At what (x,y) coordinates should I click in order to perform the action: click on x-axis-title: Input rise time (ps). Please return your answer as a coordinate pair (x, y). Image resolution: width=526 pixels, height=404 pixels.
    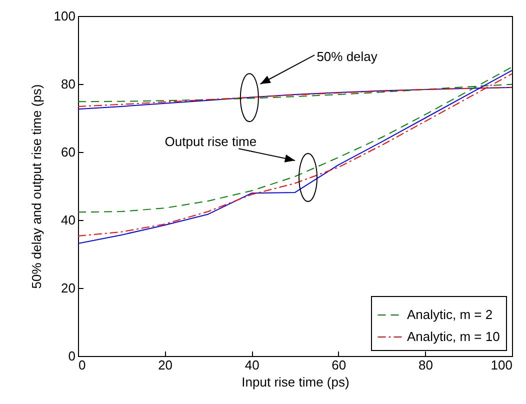
    Looking at the image, I should click on (296, 382).